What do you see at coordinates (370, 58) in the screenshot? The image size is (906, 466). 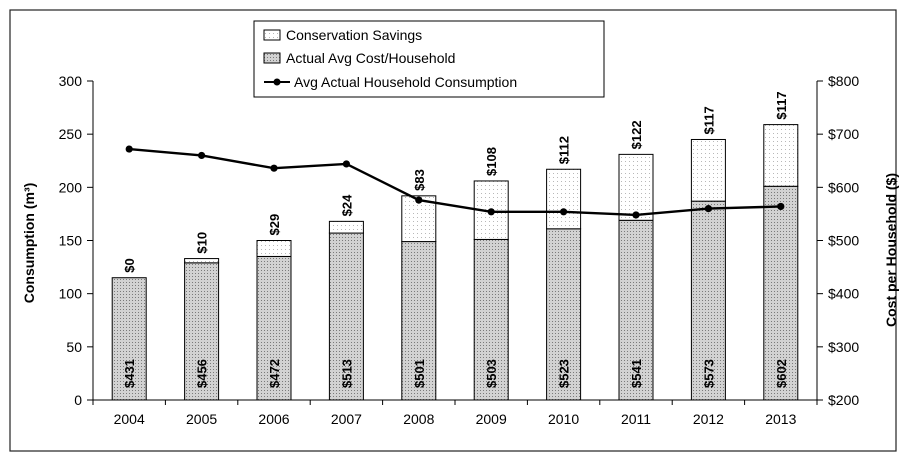 I see `legend-label-actual-avg-cost: Actual Avg Cost/Household` at bounding box center [370, 58].